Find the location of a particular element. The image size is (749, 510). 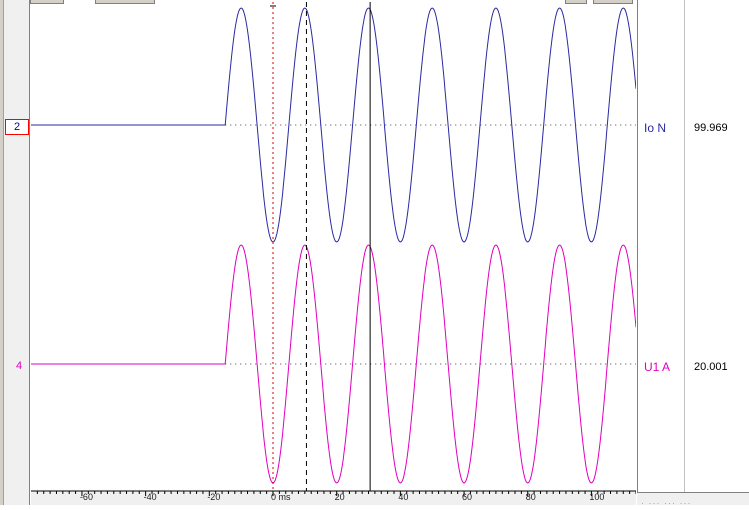

toolbar-tab-left is located at coordinates (47, 2).